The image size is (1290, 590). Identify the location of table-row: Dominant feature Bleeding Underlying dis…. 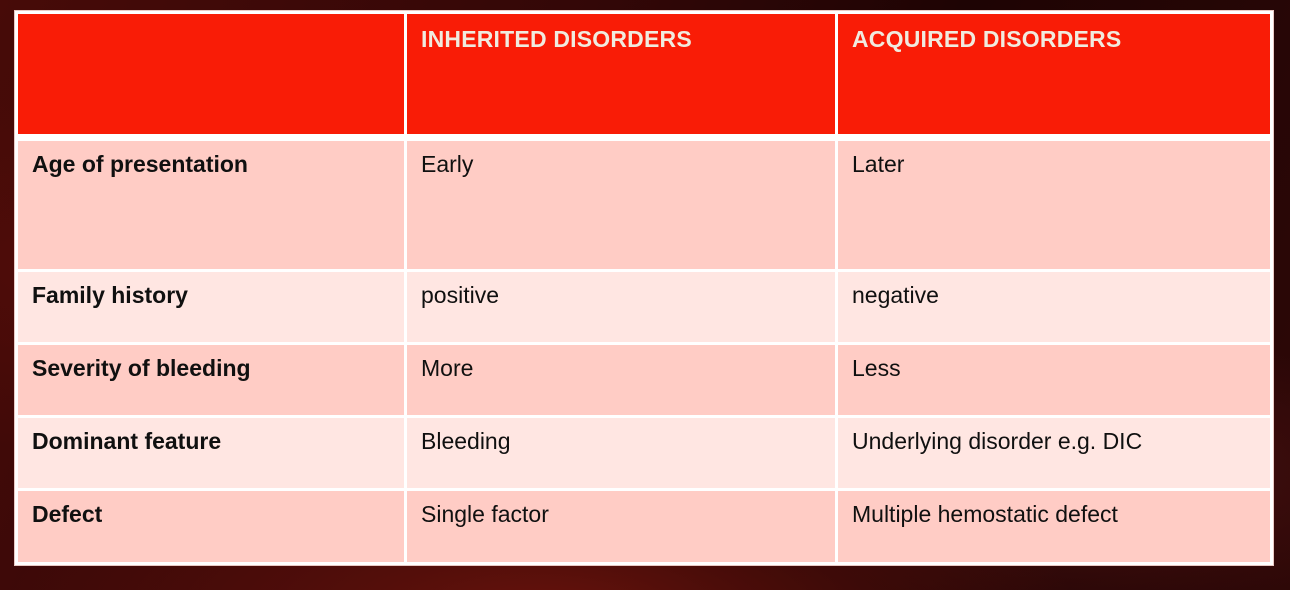
(644, 453).